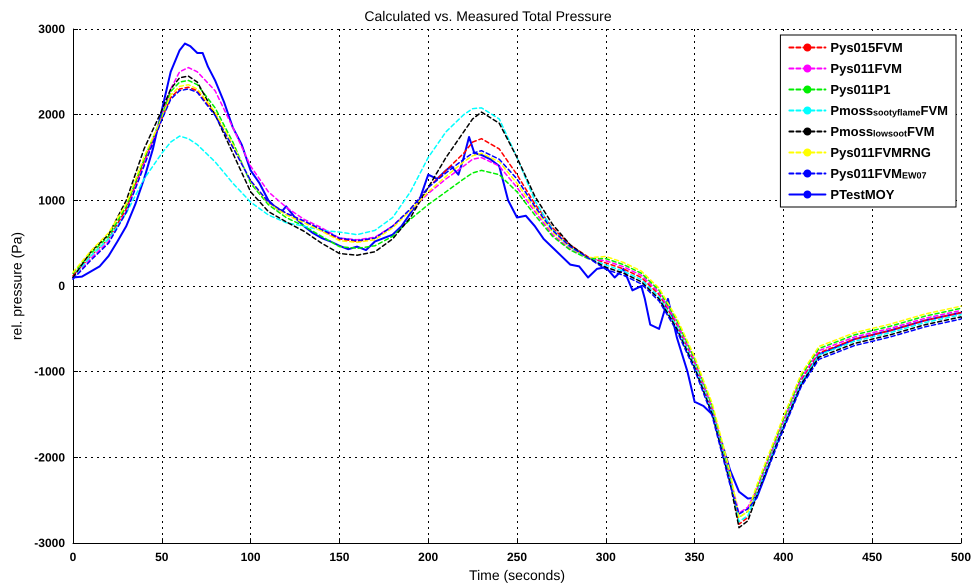 The height and width of the screenshot is (587, 976). Describe the element at coordinates (882, 131) in the screenshot. I see `legend-label: PmosslowsootFVM` at that location.